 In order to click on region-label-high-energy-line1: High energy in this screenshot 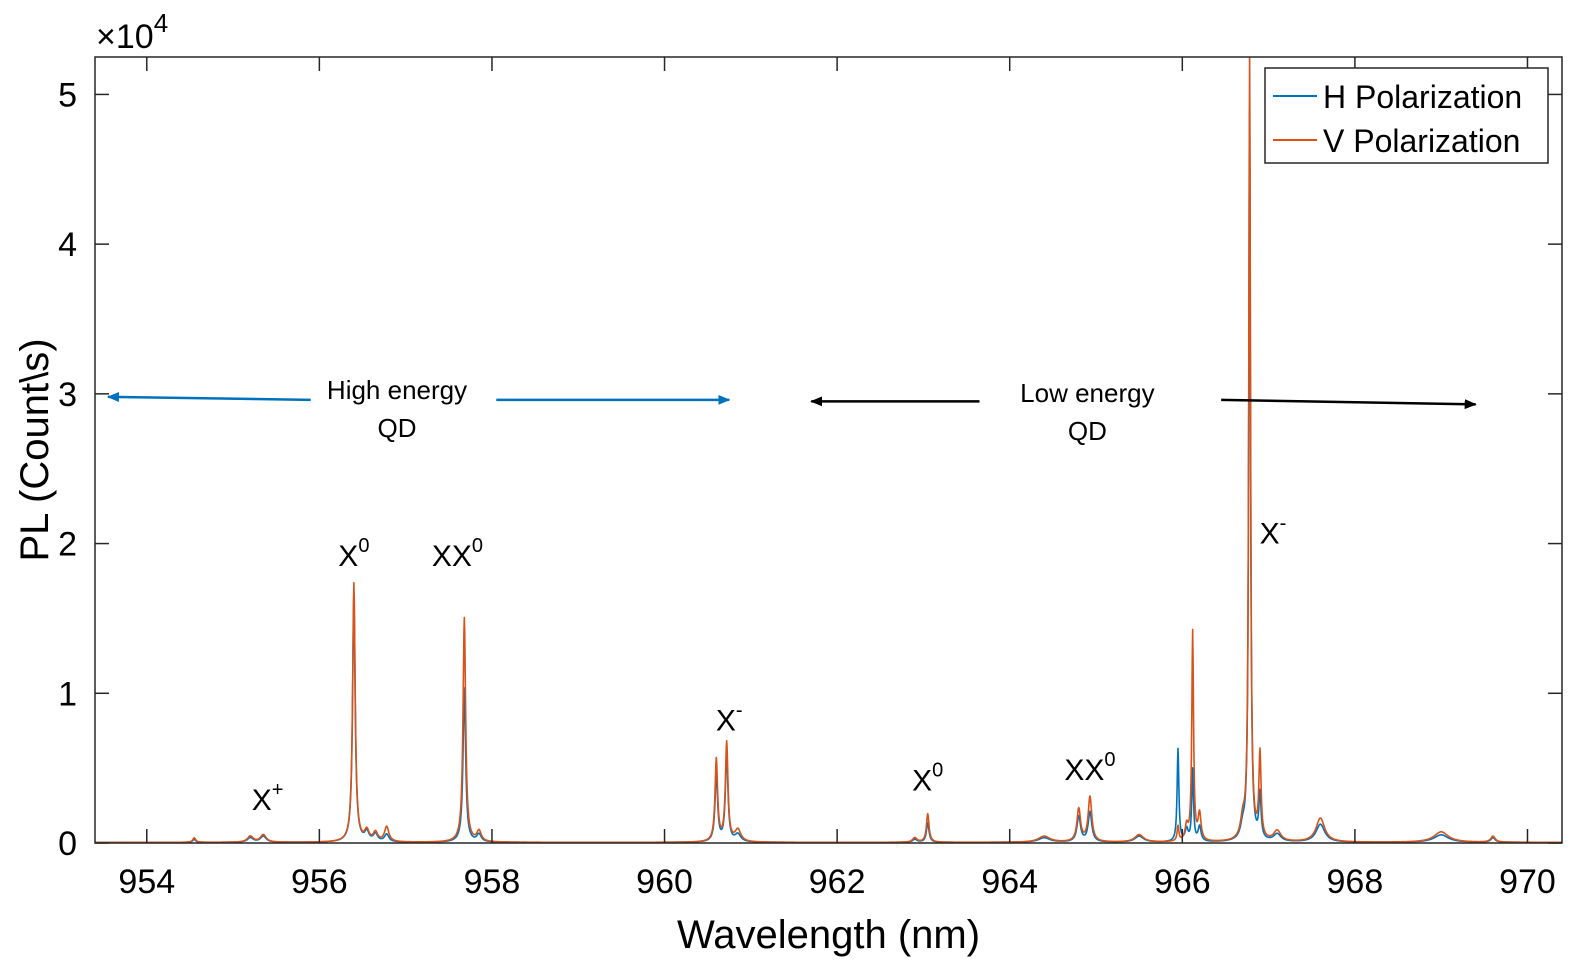, I will do `click(397, 390)`.